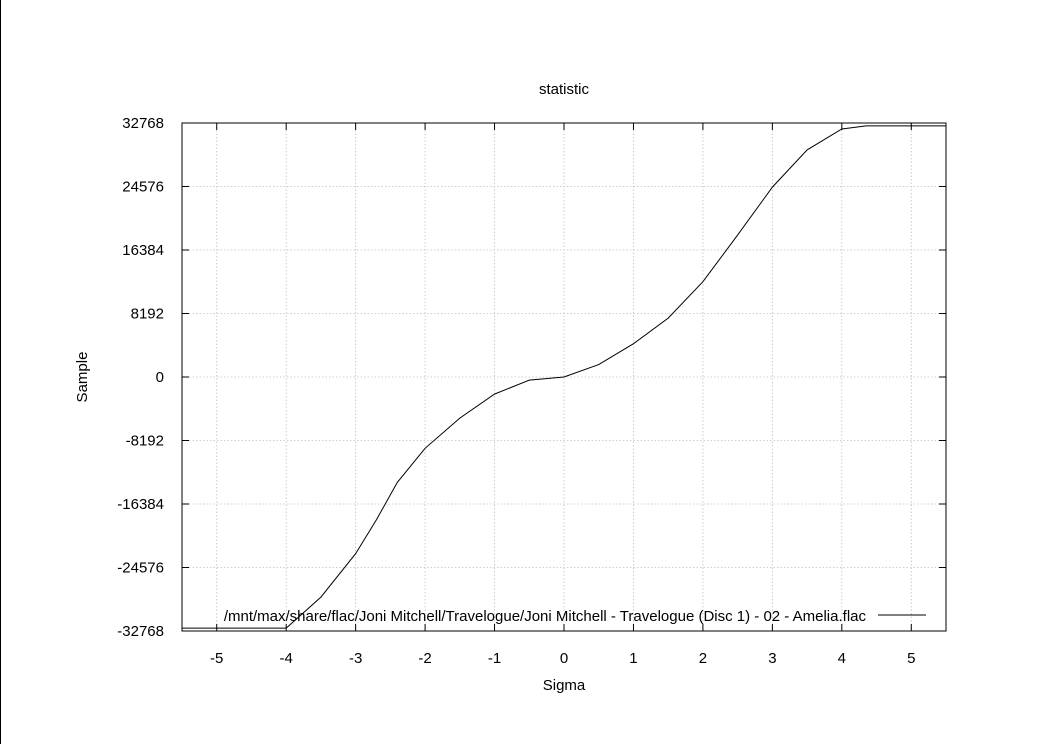 This screenshot has width=1052, height=749. I want to click on y-tick-label: -32768, so click(140, 631).